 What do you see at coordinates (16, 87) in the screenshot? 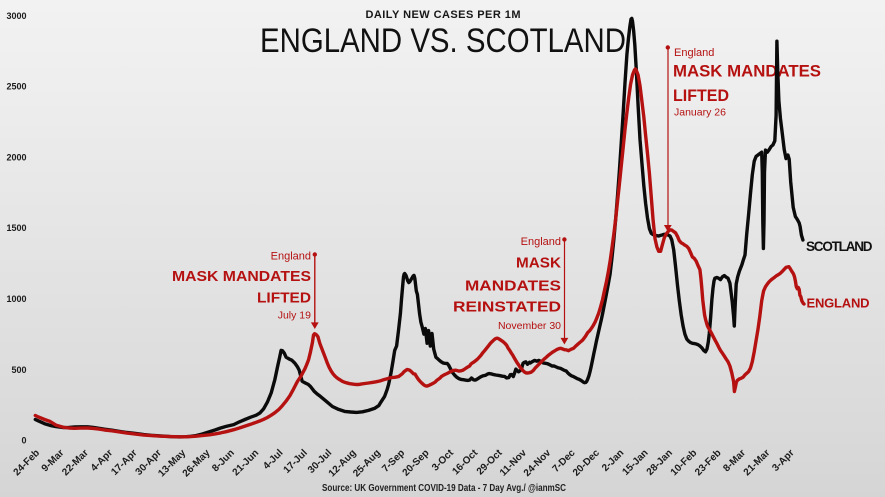
I see `svg-text: 2500` at bounding box center [16, 87].